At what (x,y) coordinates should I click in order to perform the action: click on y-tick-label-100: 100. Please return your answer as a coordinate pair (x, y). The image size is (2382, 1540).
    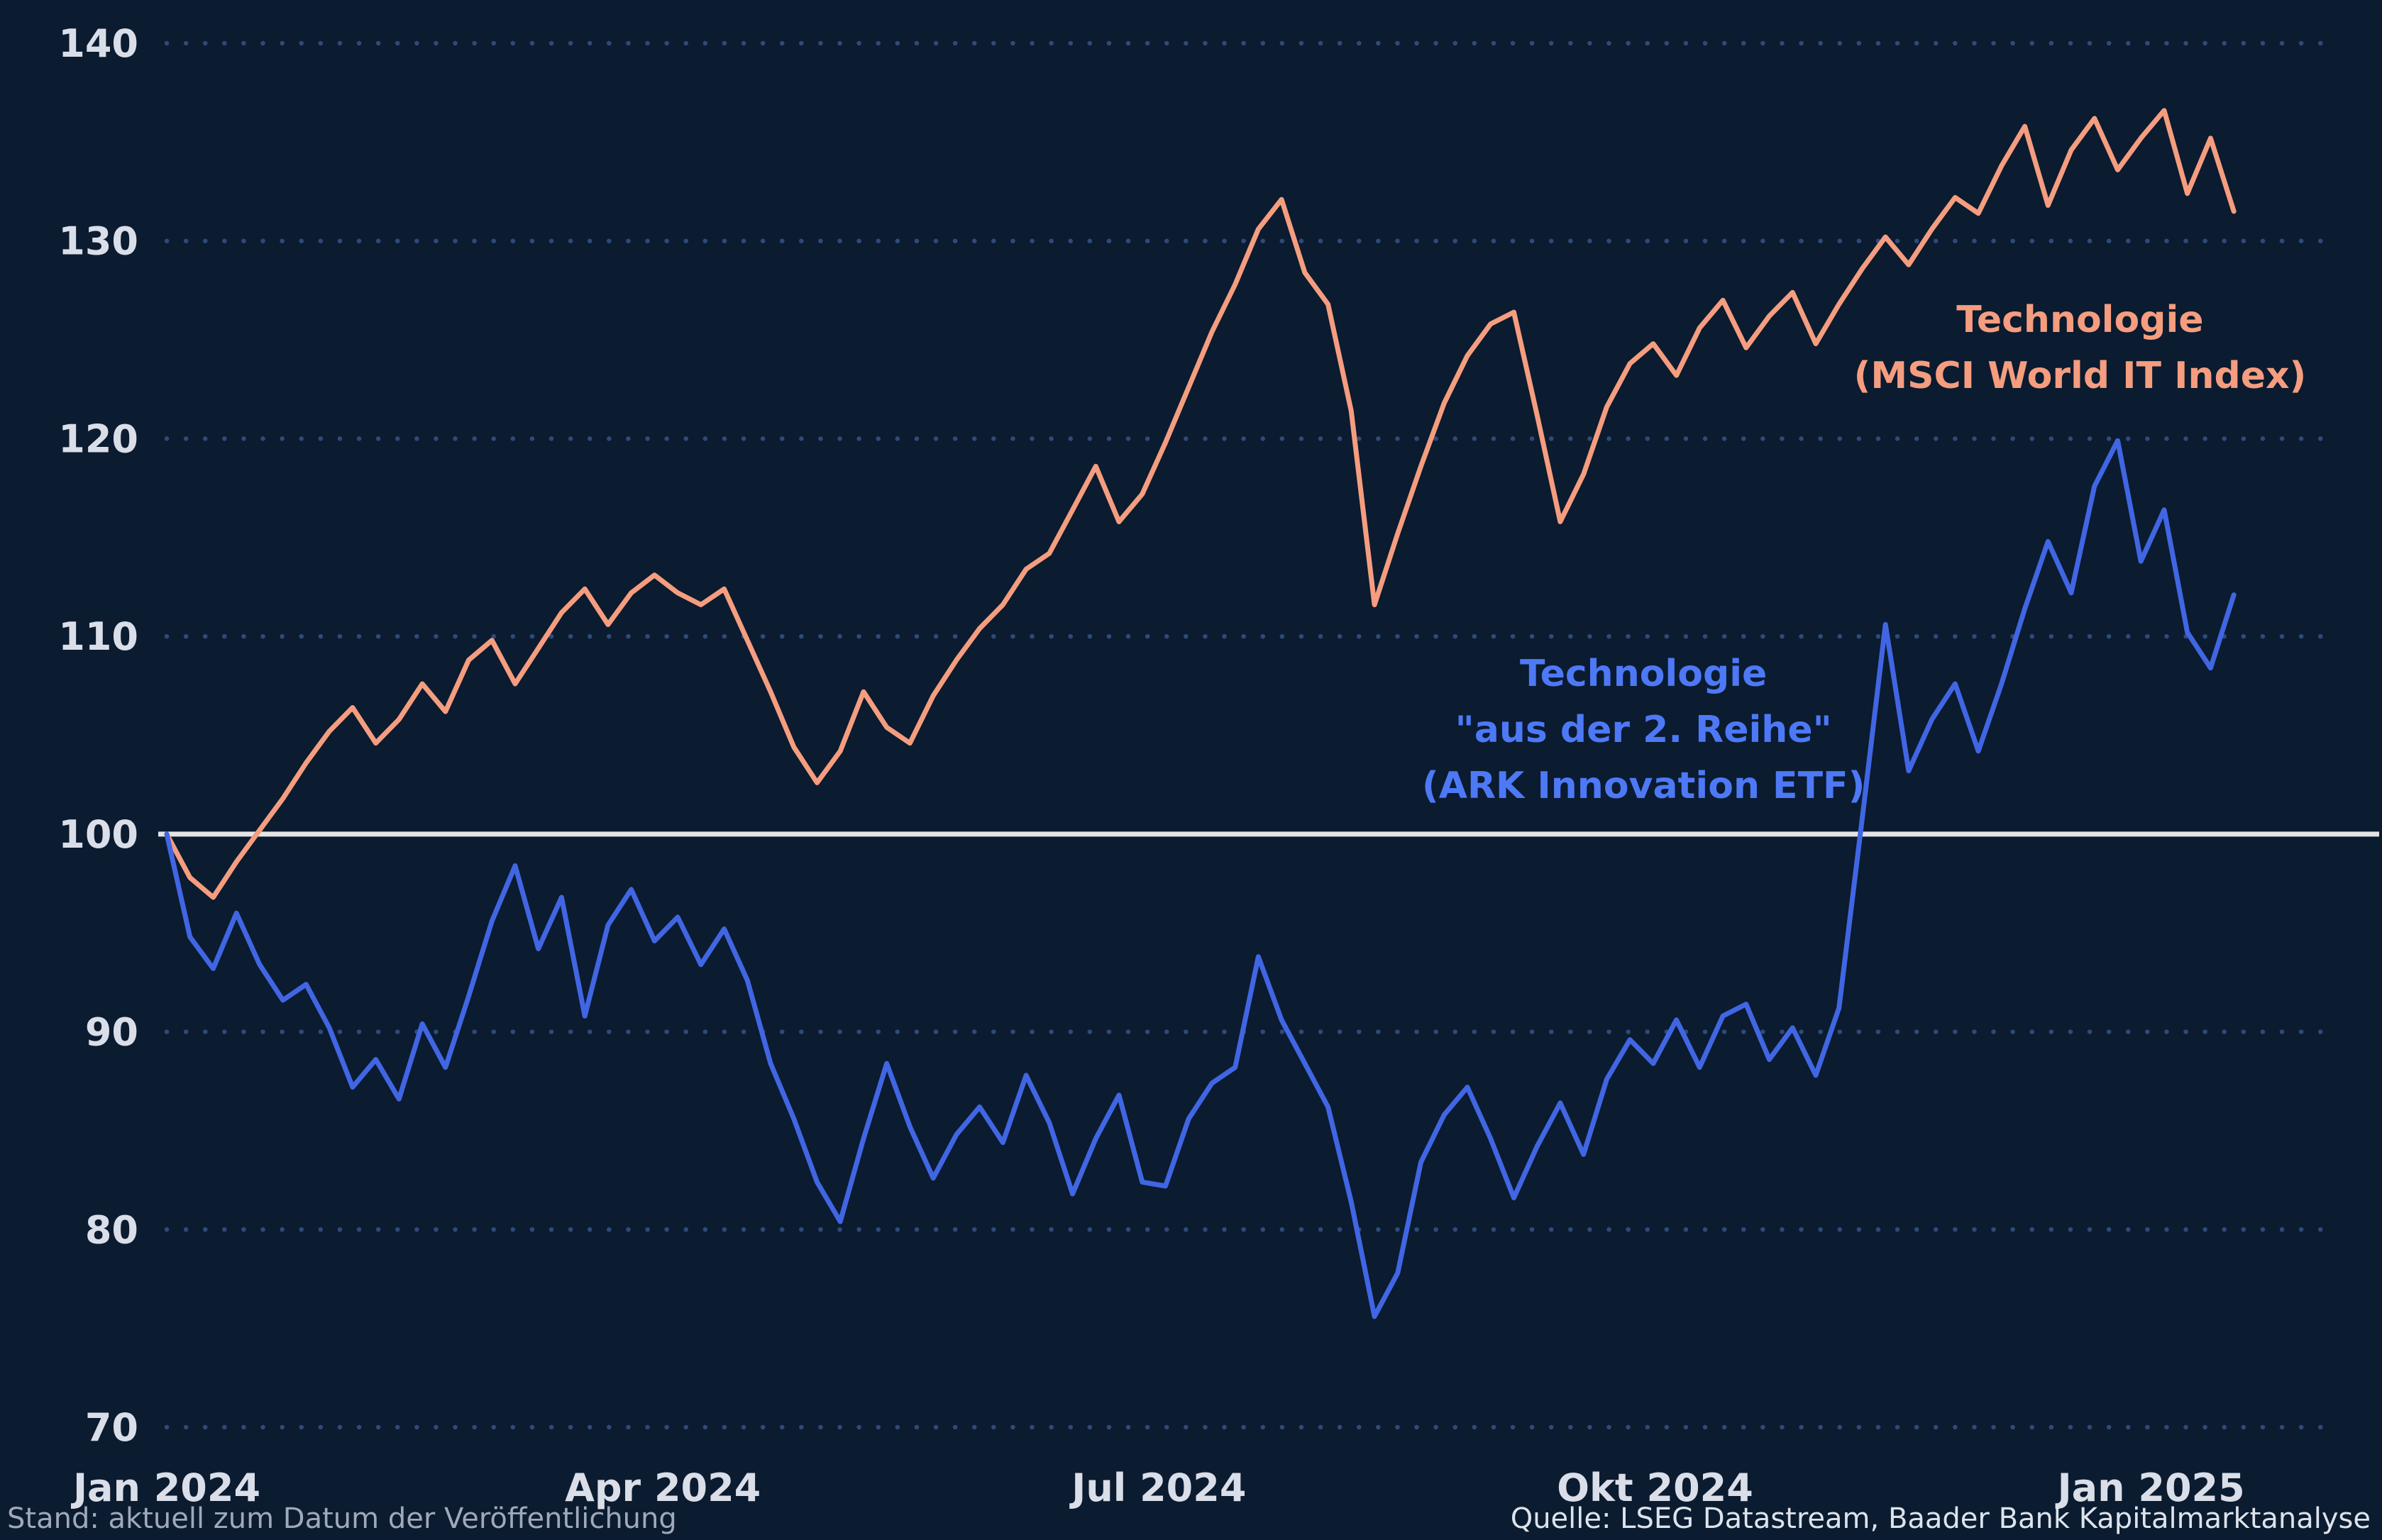
    Looking at the image, I should click on (98, 834).